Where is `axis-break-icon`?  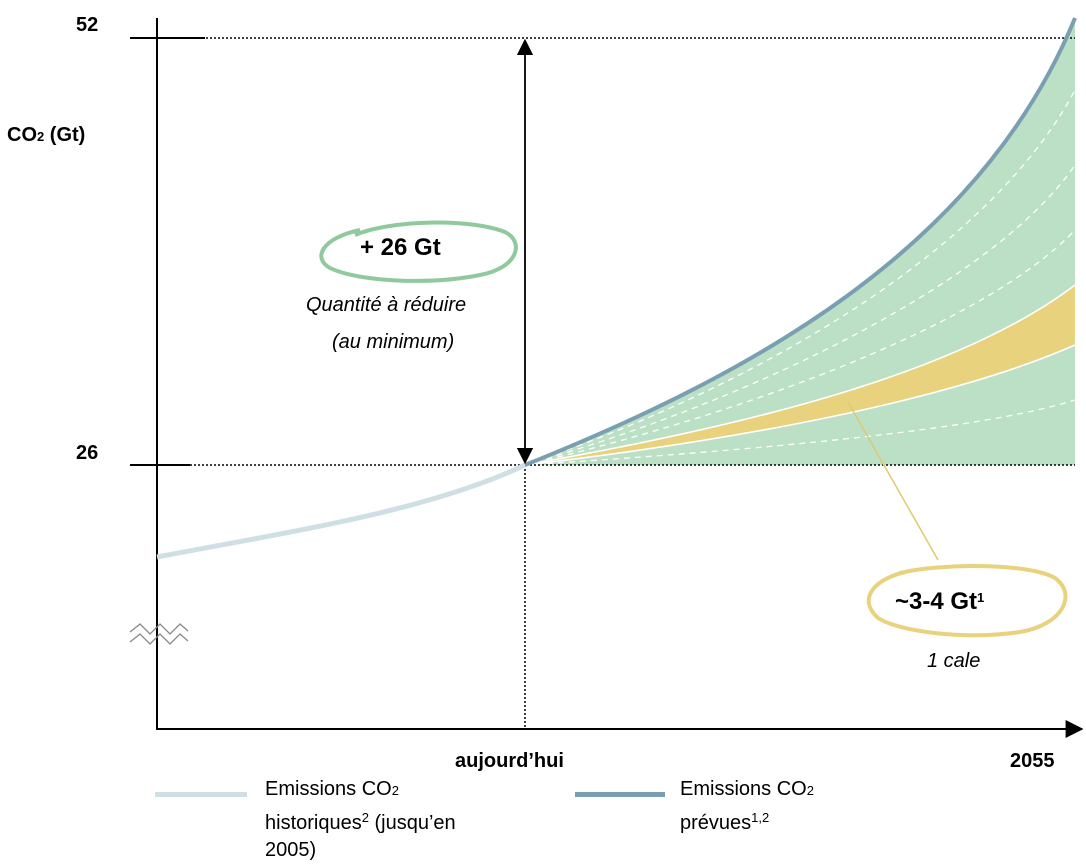 axis-break-icon is located at coordinates (159, 634).